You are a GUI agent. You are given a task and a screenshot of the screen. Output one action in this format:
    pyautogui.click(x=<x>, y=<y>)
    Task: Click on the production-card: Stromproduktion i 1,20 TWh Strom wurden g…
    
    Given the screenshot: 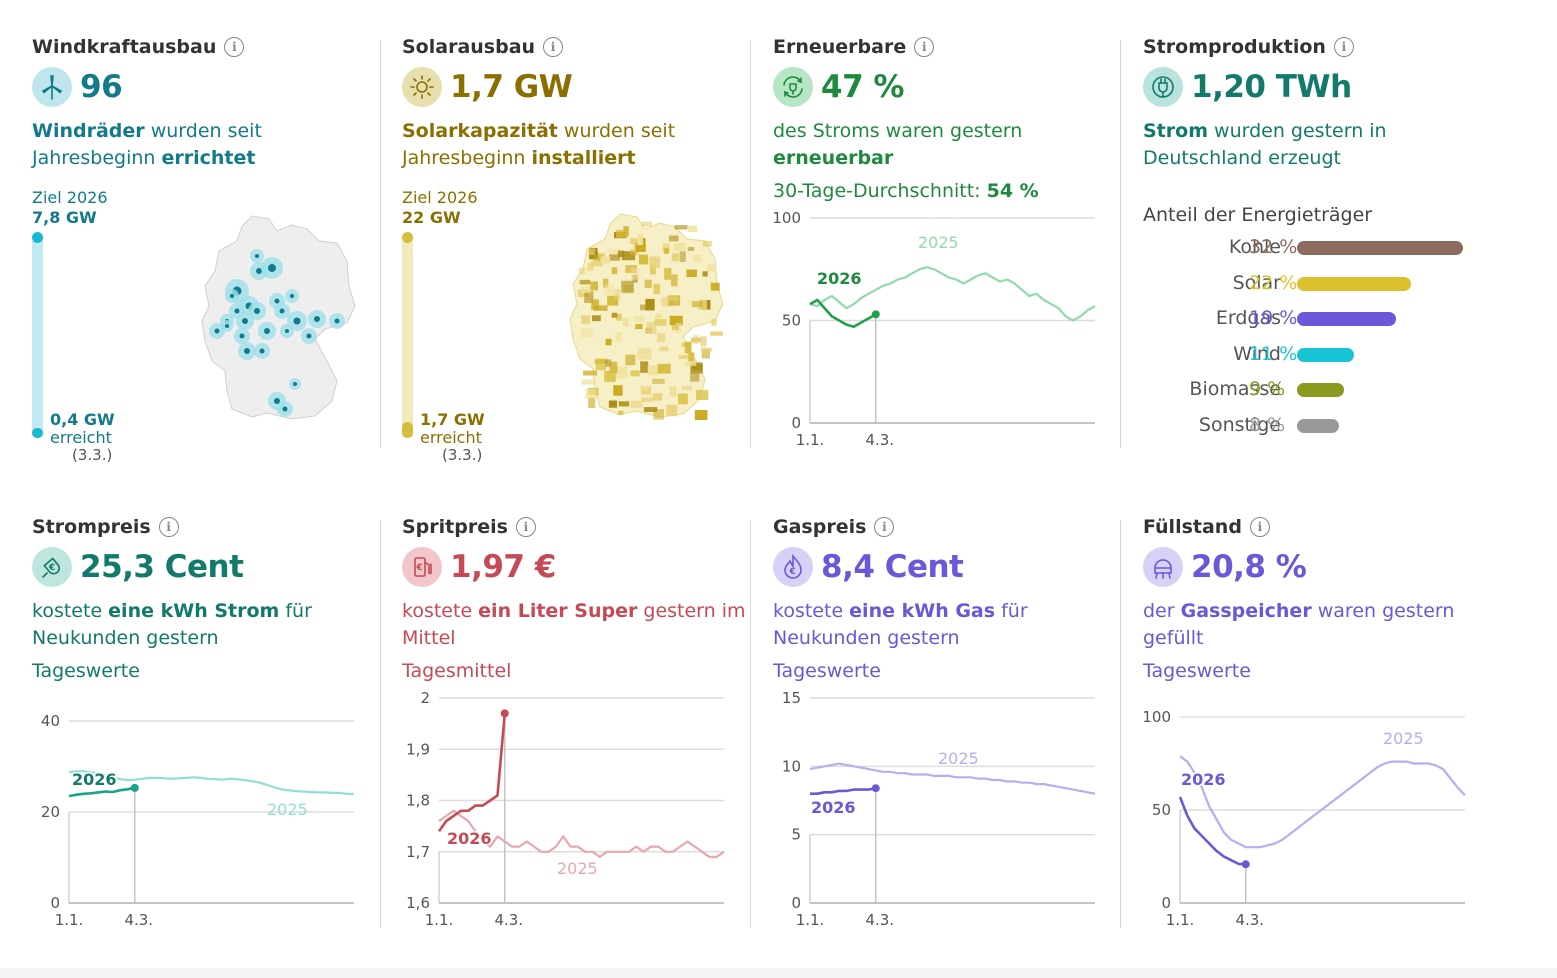 What is the action you would take?
    pyautogui.click(x=1343, y=261)
    